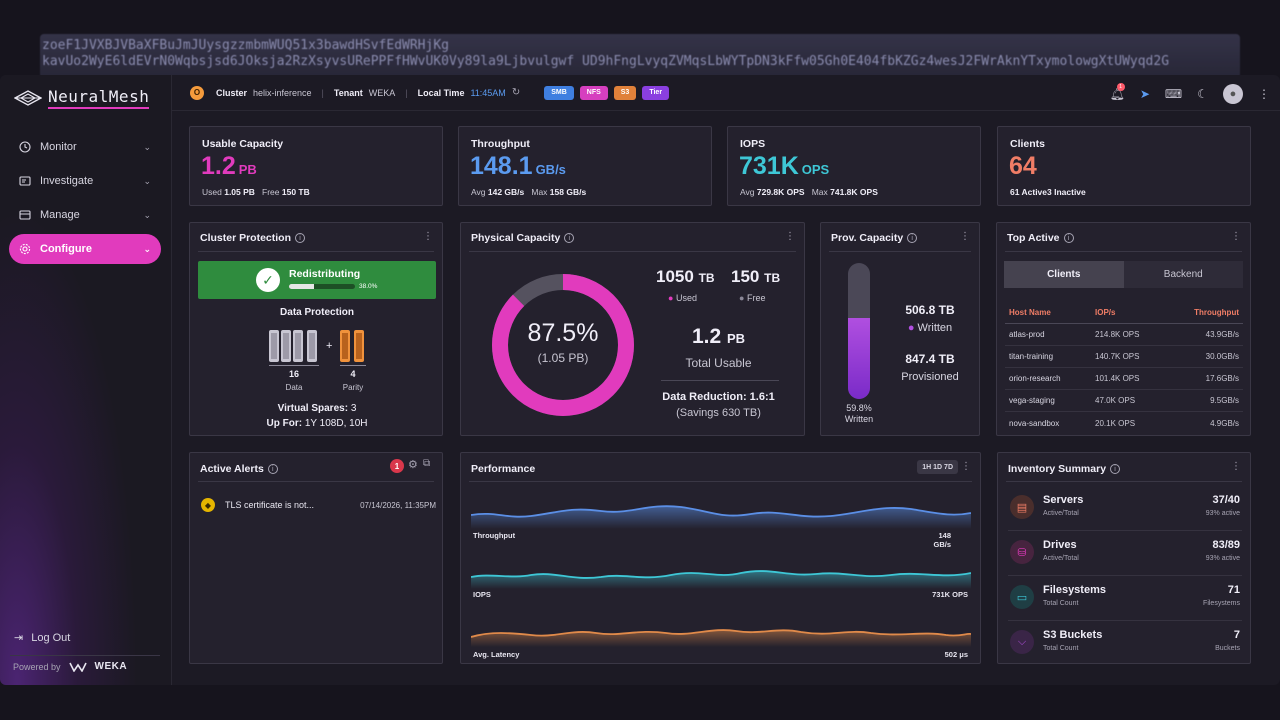  I want to click on plus-sign: +, so click(329, 346).